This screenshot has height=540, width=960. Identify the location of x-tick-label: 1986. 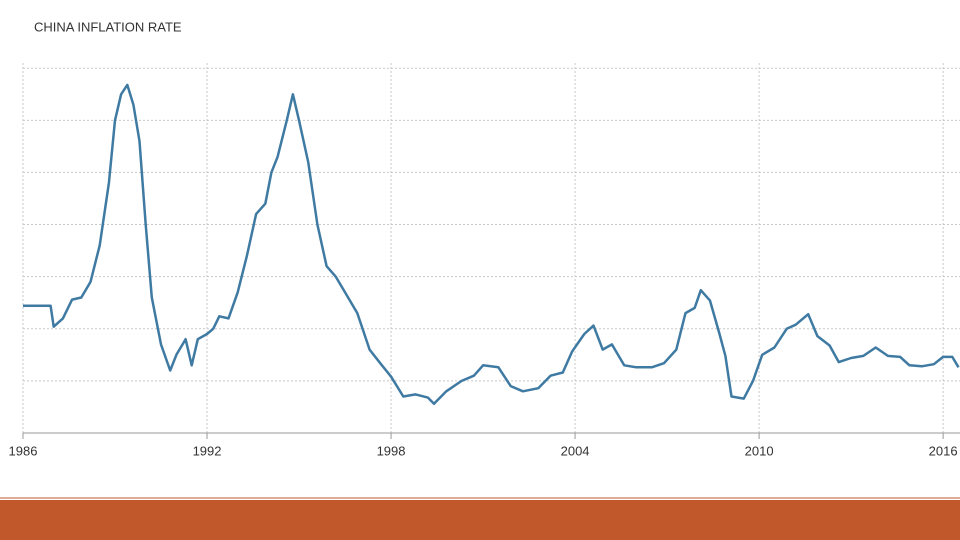
(23, 450).